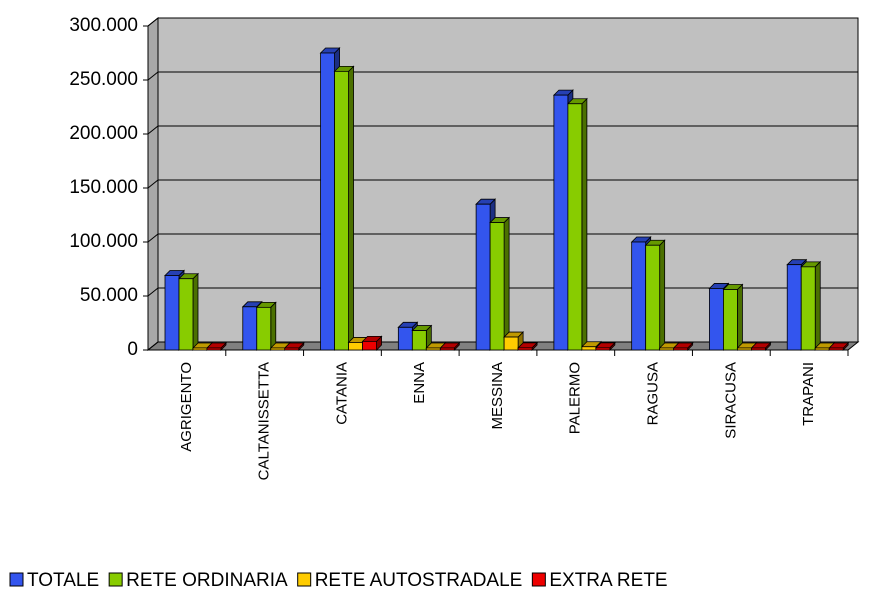 The image size is (880, 592). What do you see at coordinates (63, 580) in the screenshot?
I see `legend-label: TOTALE` at bounding box center [63, 580].